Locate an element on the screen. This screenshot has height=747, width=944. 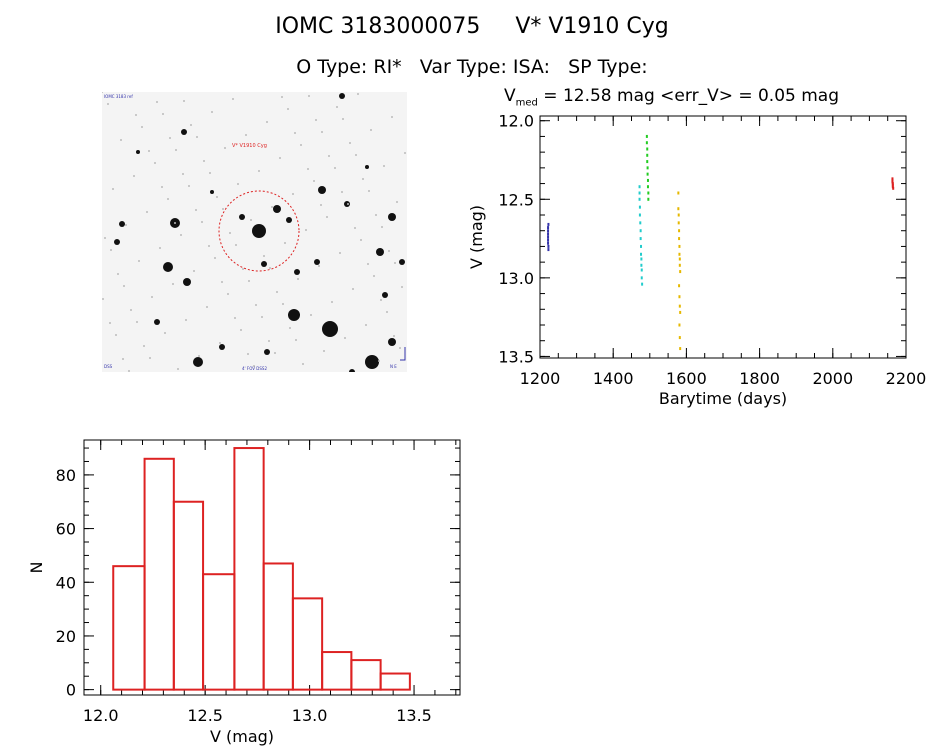
lc-x-tick-label: 2000 is located at coordinates (832, 378).